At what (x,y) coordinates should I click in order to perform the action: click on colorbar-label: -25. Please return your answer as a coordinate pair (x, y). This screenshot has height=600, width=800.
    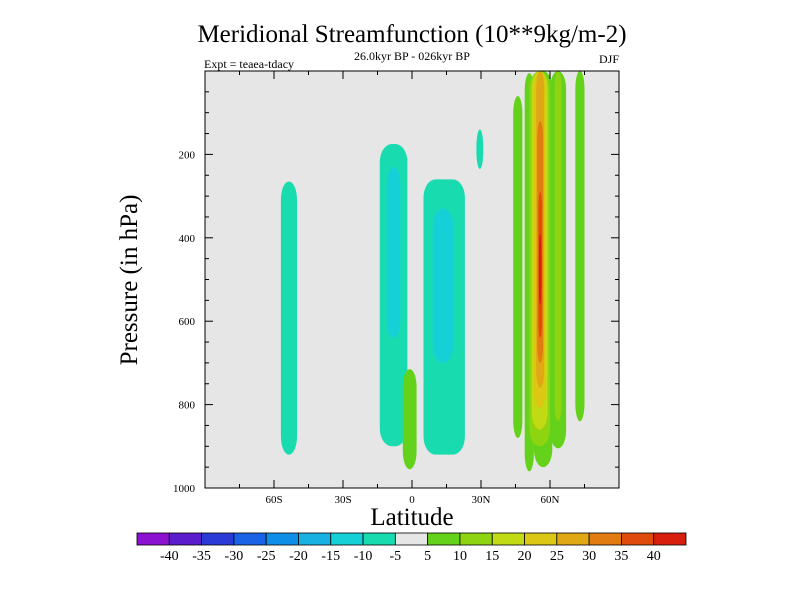
    Looking at the image, I should click on (266, 556).